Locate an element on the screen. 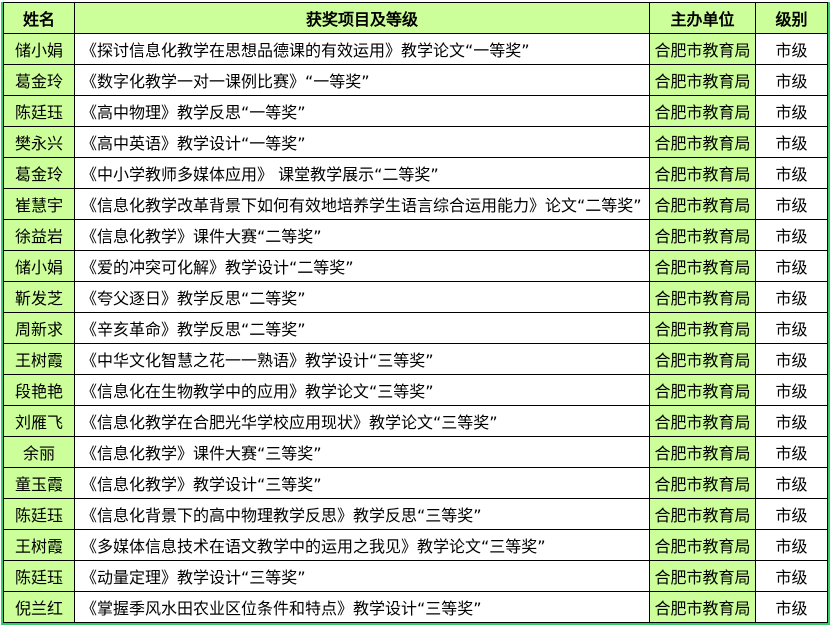 This screenshot has height=628, width=834. award-cell: 《信息化教学改革背景下如何有效地培养学生语言综合运用能力》论文“二等奖” is located at coordinates (362, 204).